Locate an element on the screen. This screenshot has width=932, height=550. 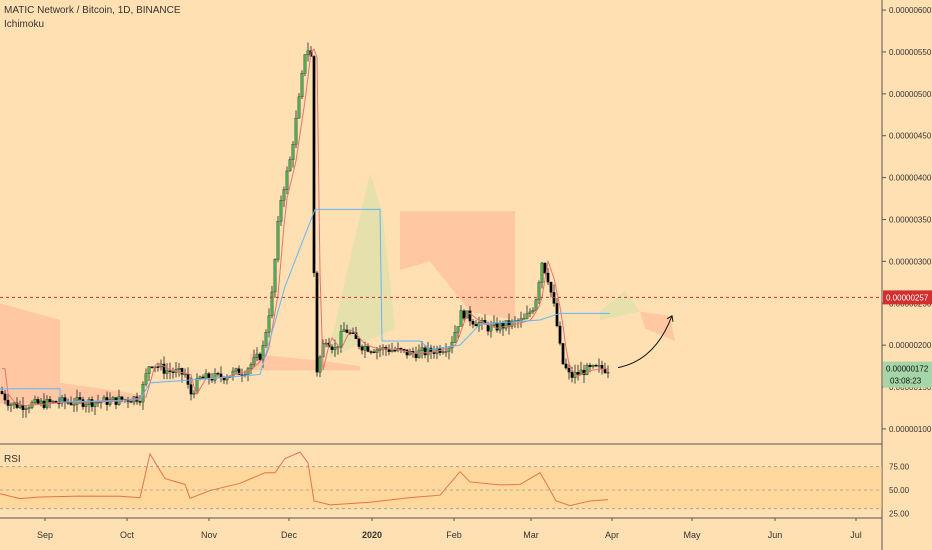
price-tick-label: 0.00000600 is located at coordinates (910, 10).